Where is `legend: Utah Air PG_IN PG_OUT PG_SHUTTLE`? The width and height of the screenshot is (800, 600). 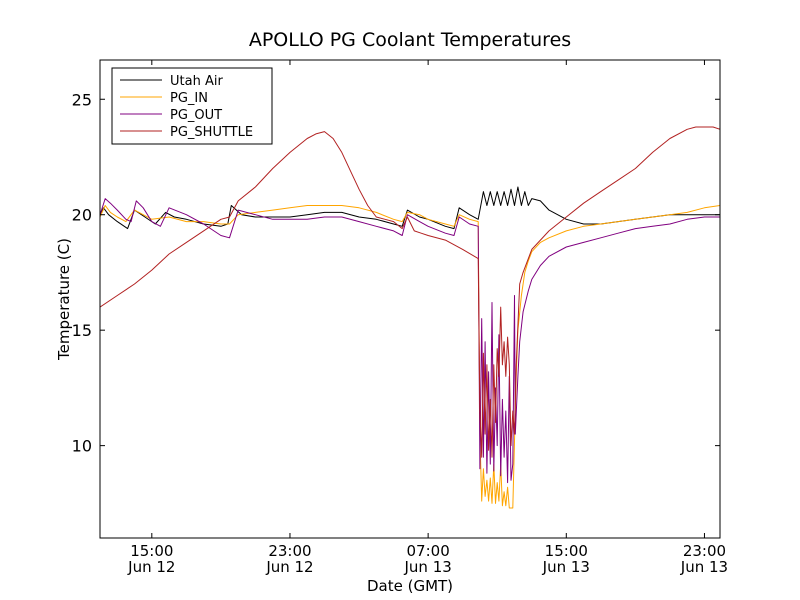 legend: Utah Air PG_IN PG_OUT PG_SHUTTLE is located at coordinates (192, 106).